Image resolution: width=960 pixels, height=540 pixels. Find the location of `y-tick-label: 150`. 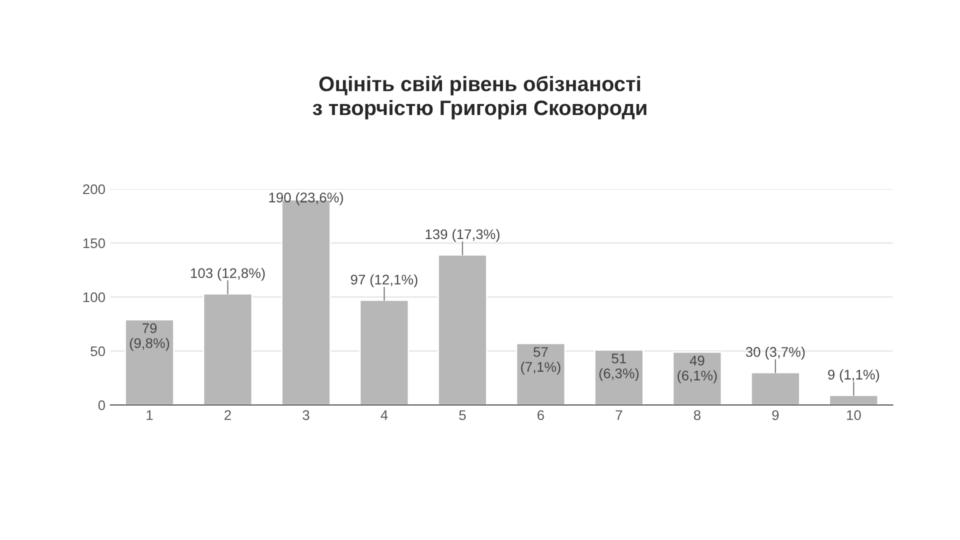

y-tick-label: 150 is located at coordinates (94, 243).